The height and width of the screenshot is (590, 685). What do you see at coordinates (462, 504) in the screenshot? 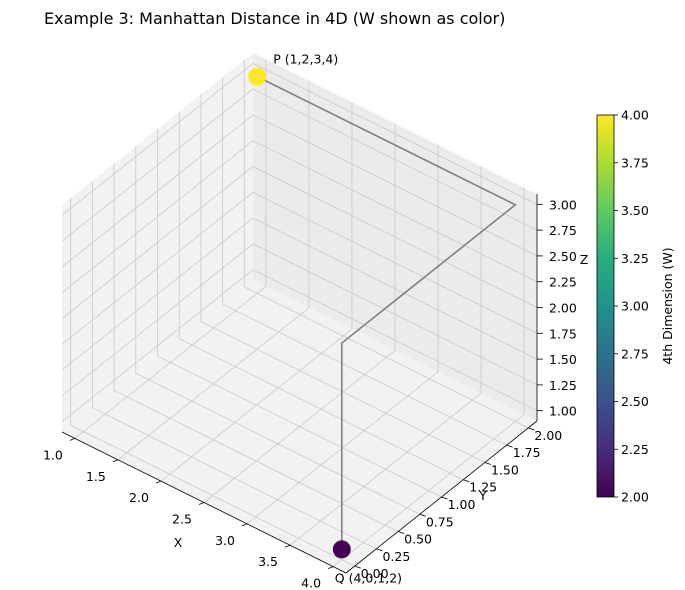
I see `y-tick-label: 1.00` at bounding box center [462, 504].